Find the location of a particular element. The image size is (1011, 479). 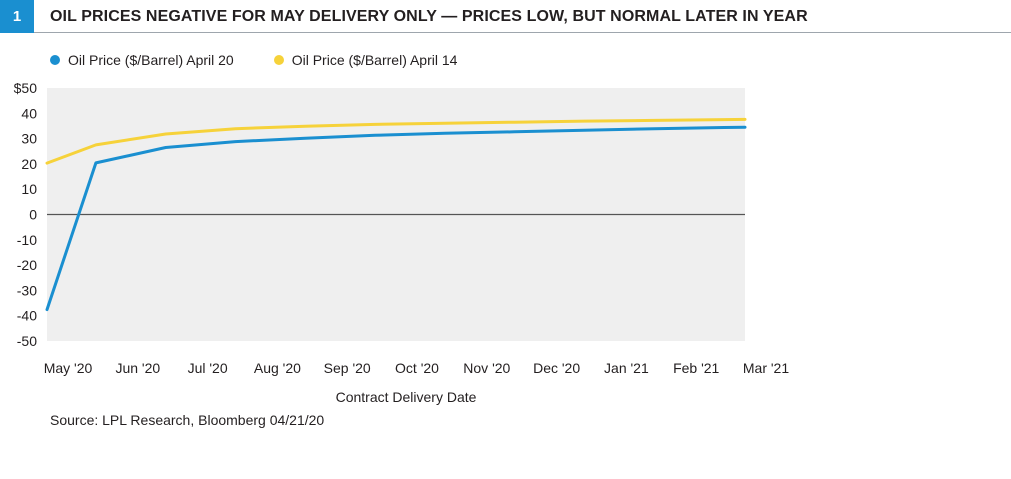

x-tick-label: Jun '20 is located at coordinates (137, 368).